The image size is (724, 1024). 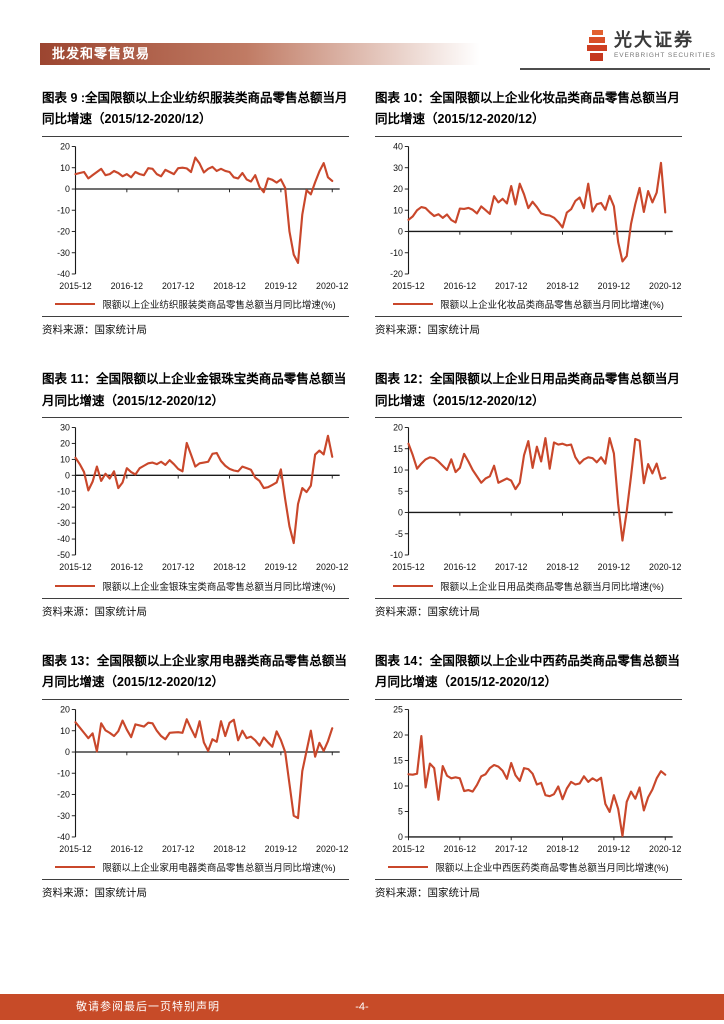 I want to click on y-axis: -40 -30 -20 -10 0 10 20, so click(x=67, y=210).